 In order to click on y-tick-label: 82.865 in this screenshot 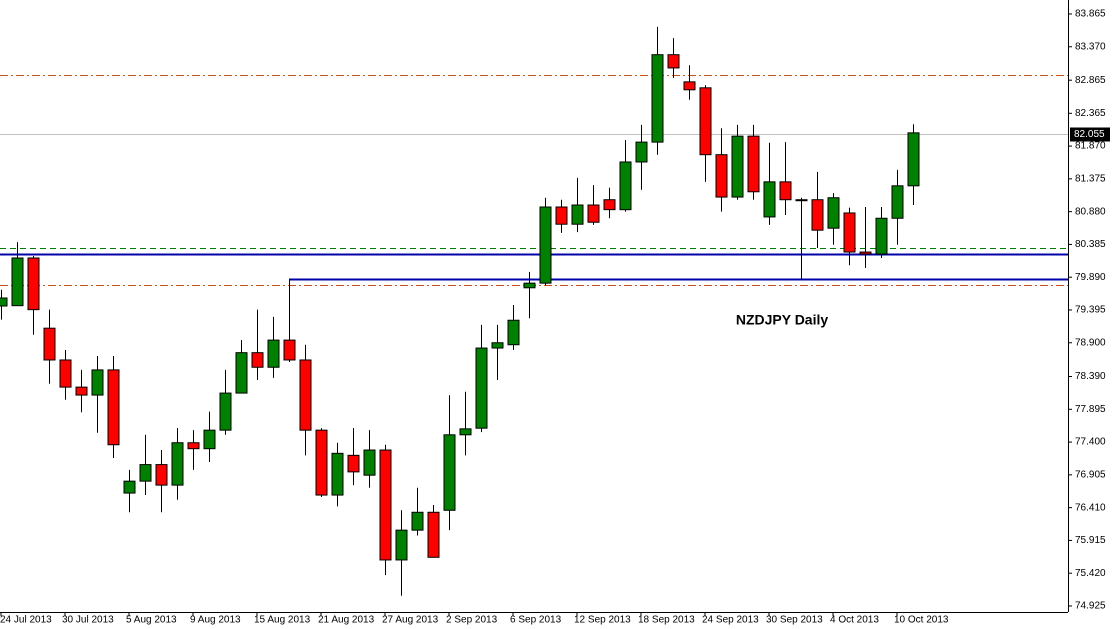, I will do `click(1090, 80)`.